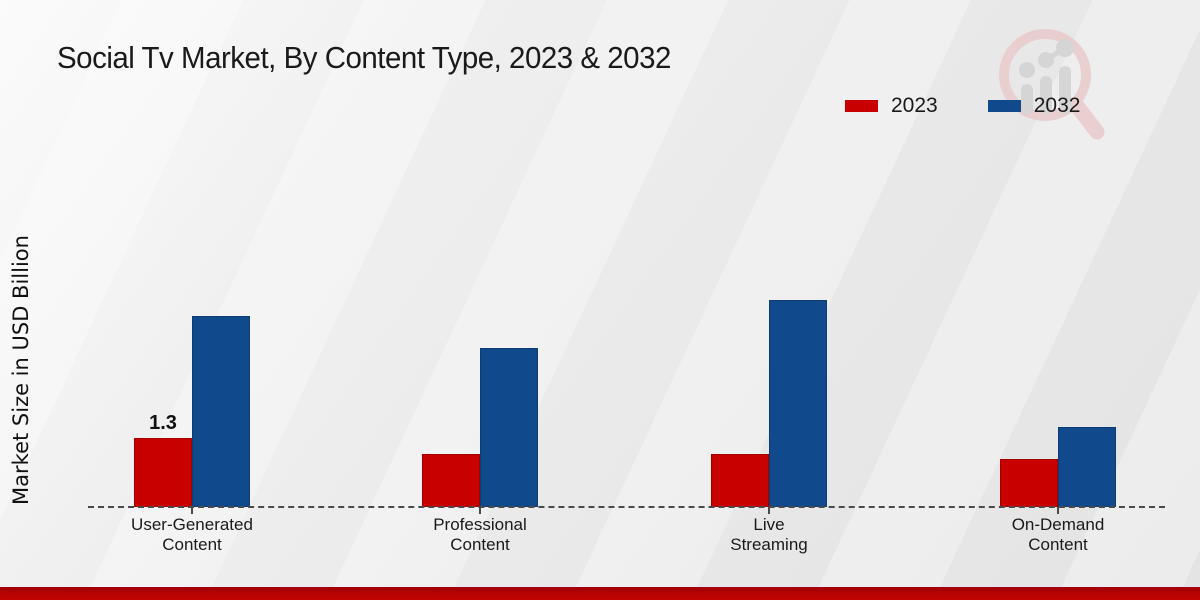 The width and height of the screenshot is (1200, 600). I want to click on x-axis-tick-on-demand-content, so click(1058, 510).